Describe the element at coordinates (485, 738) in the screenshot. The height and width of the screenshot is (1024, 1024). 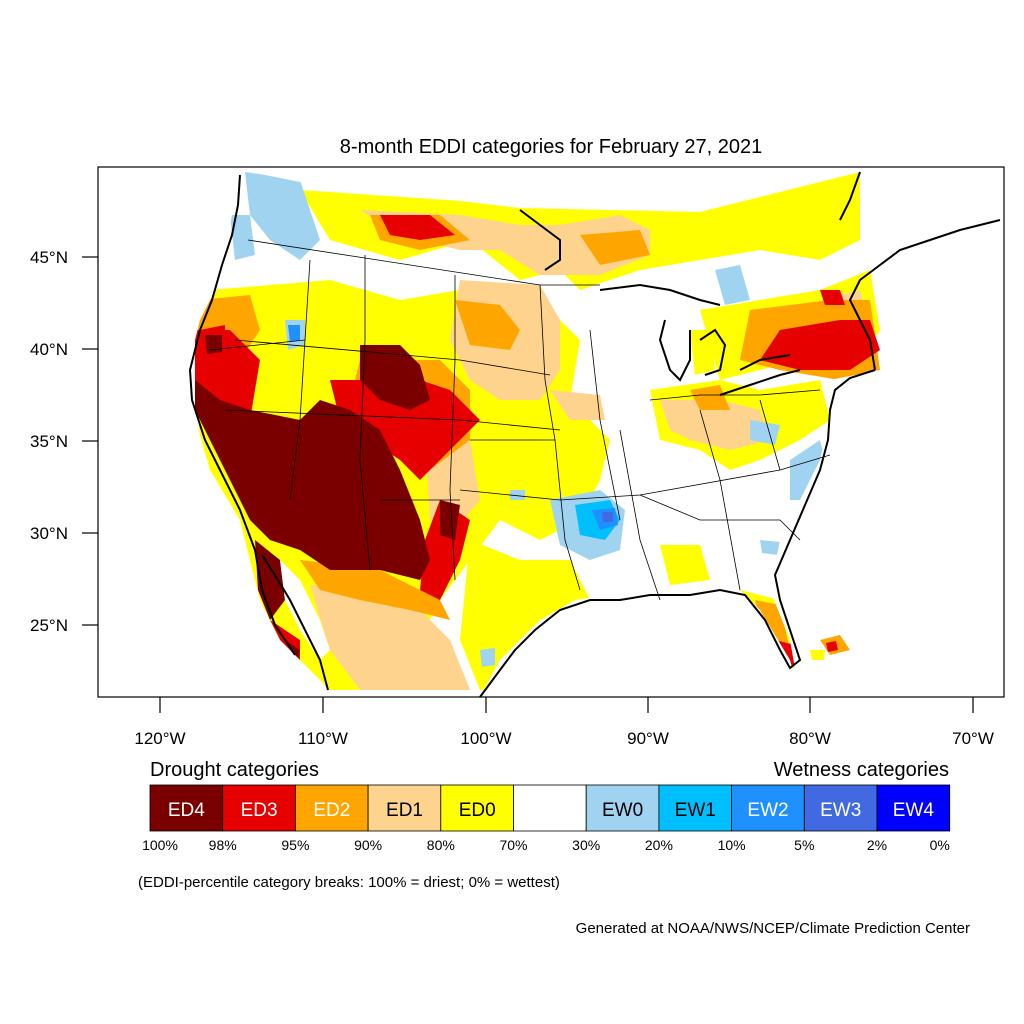
I see `lon-label: 100°W` at that location.